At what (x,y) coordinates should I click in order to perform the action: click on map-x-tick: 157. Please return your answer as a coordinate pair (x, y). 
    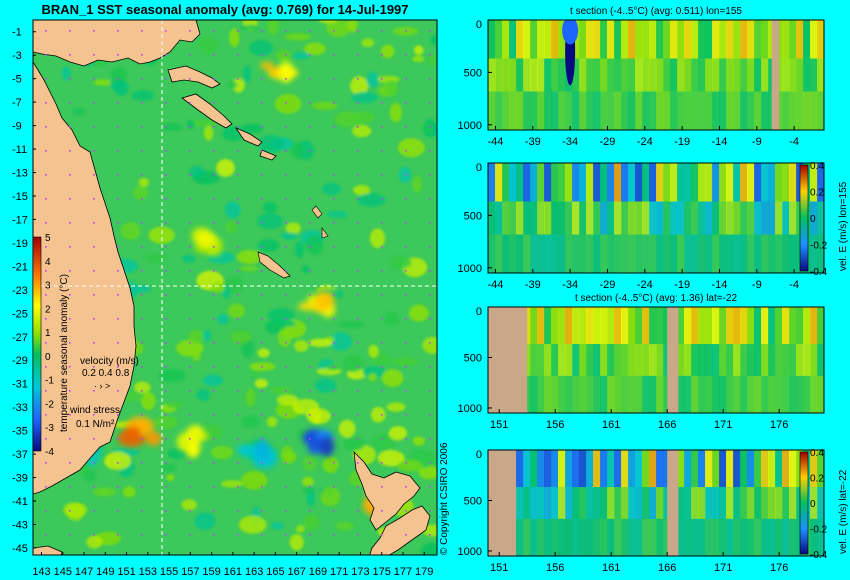
    Looking at the image, I should click on (190, 572).